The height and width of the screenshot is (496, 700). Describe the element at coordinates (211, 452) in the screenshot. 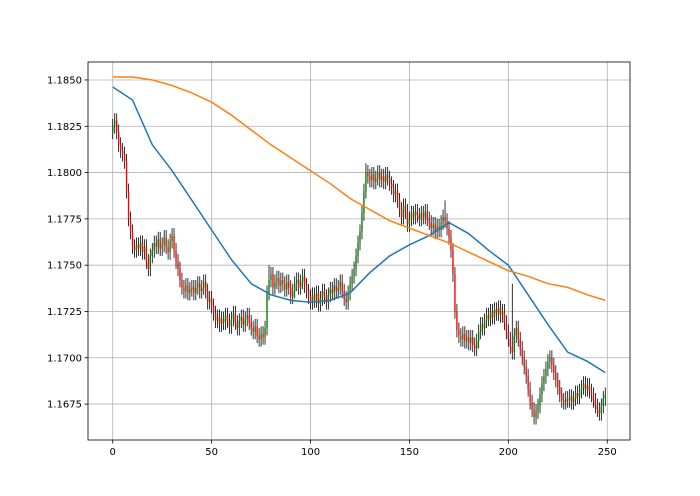

I see `x-tick-label: 50` at that location.